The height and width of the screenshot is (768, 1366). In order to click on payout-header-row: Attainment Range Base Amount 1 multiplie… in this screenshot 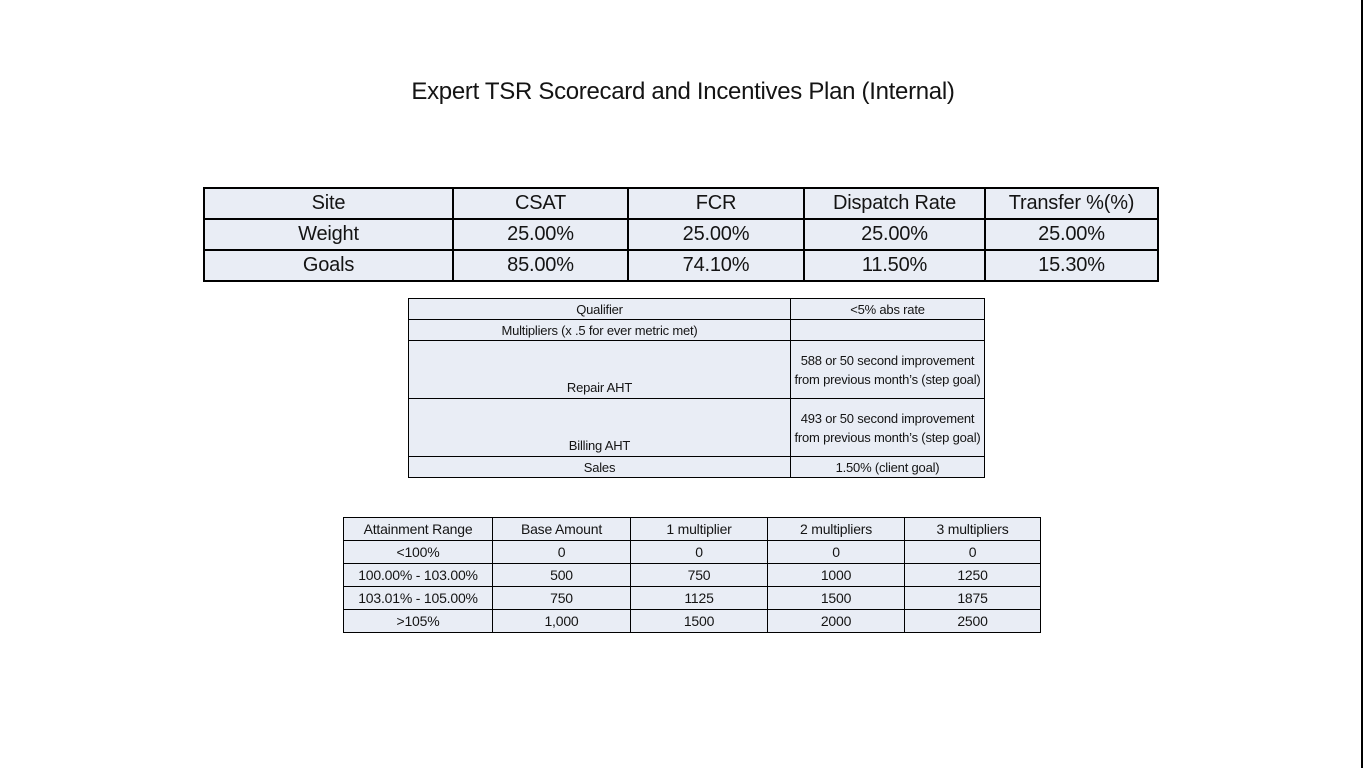, I will do `click(692, 529)`.